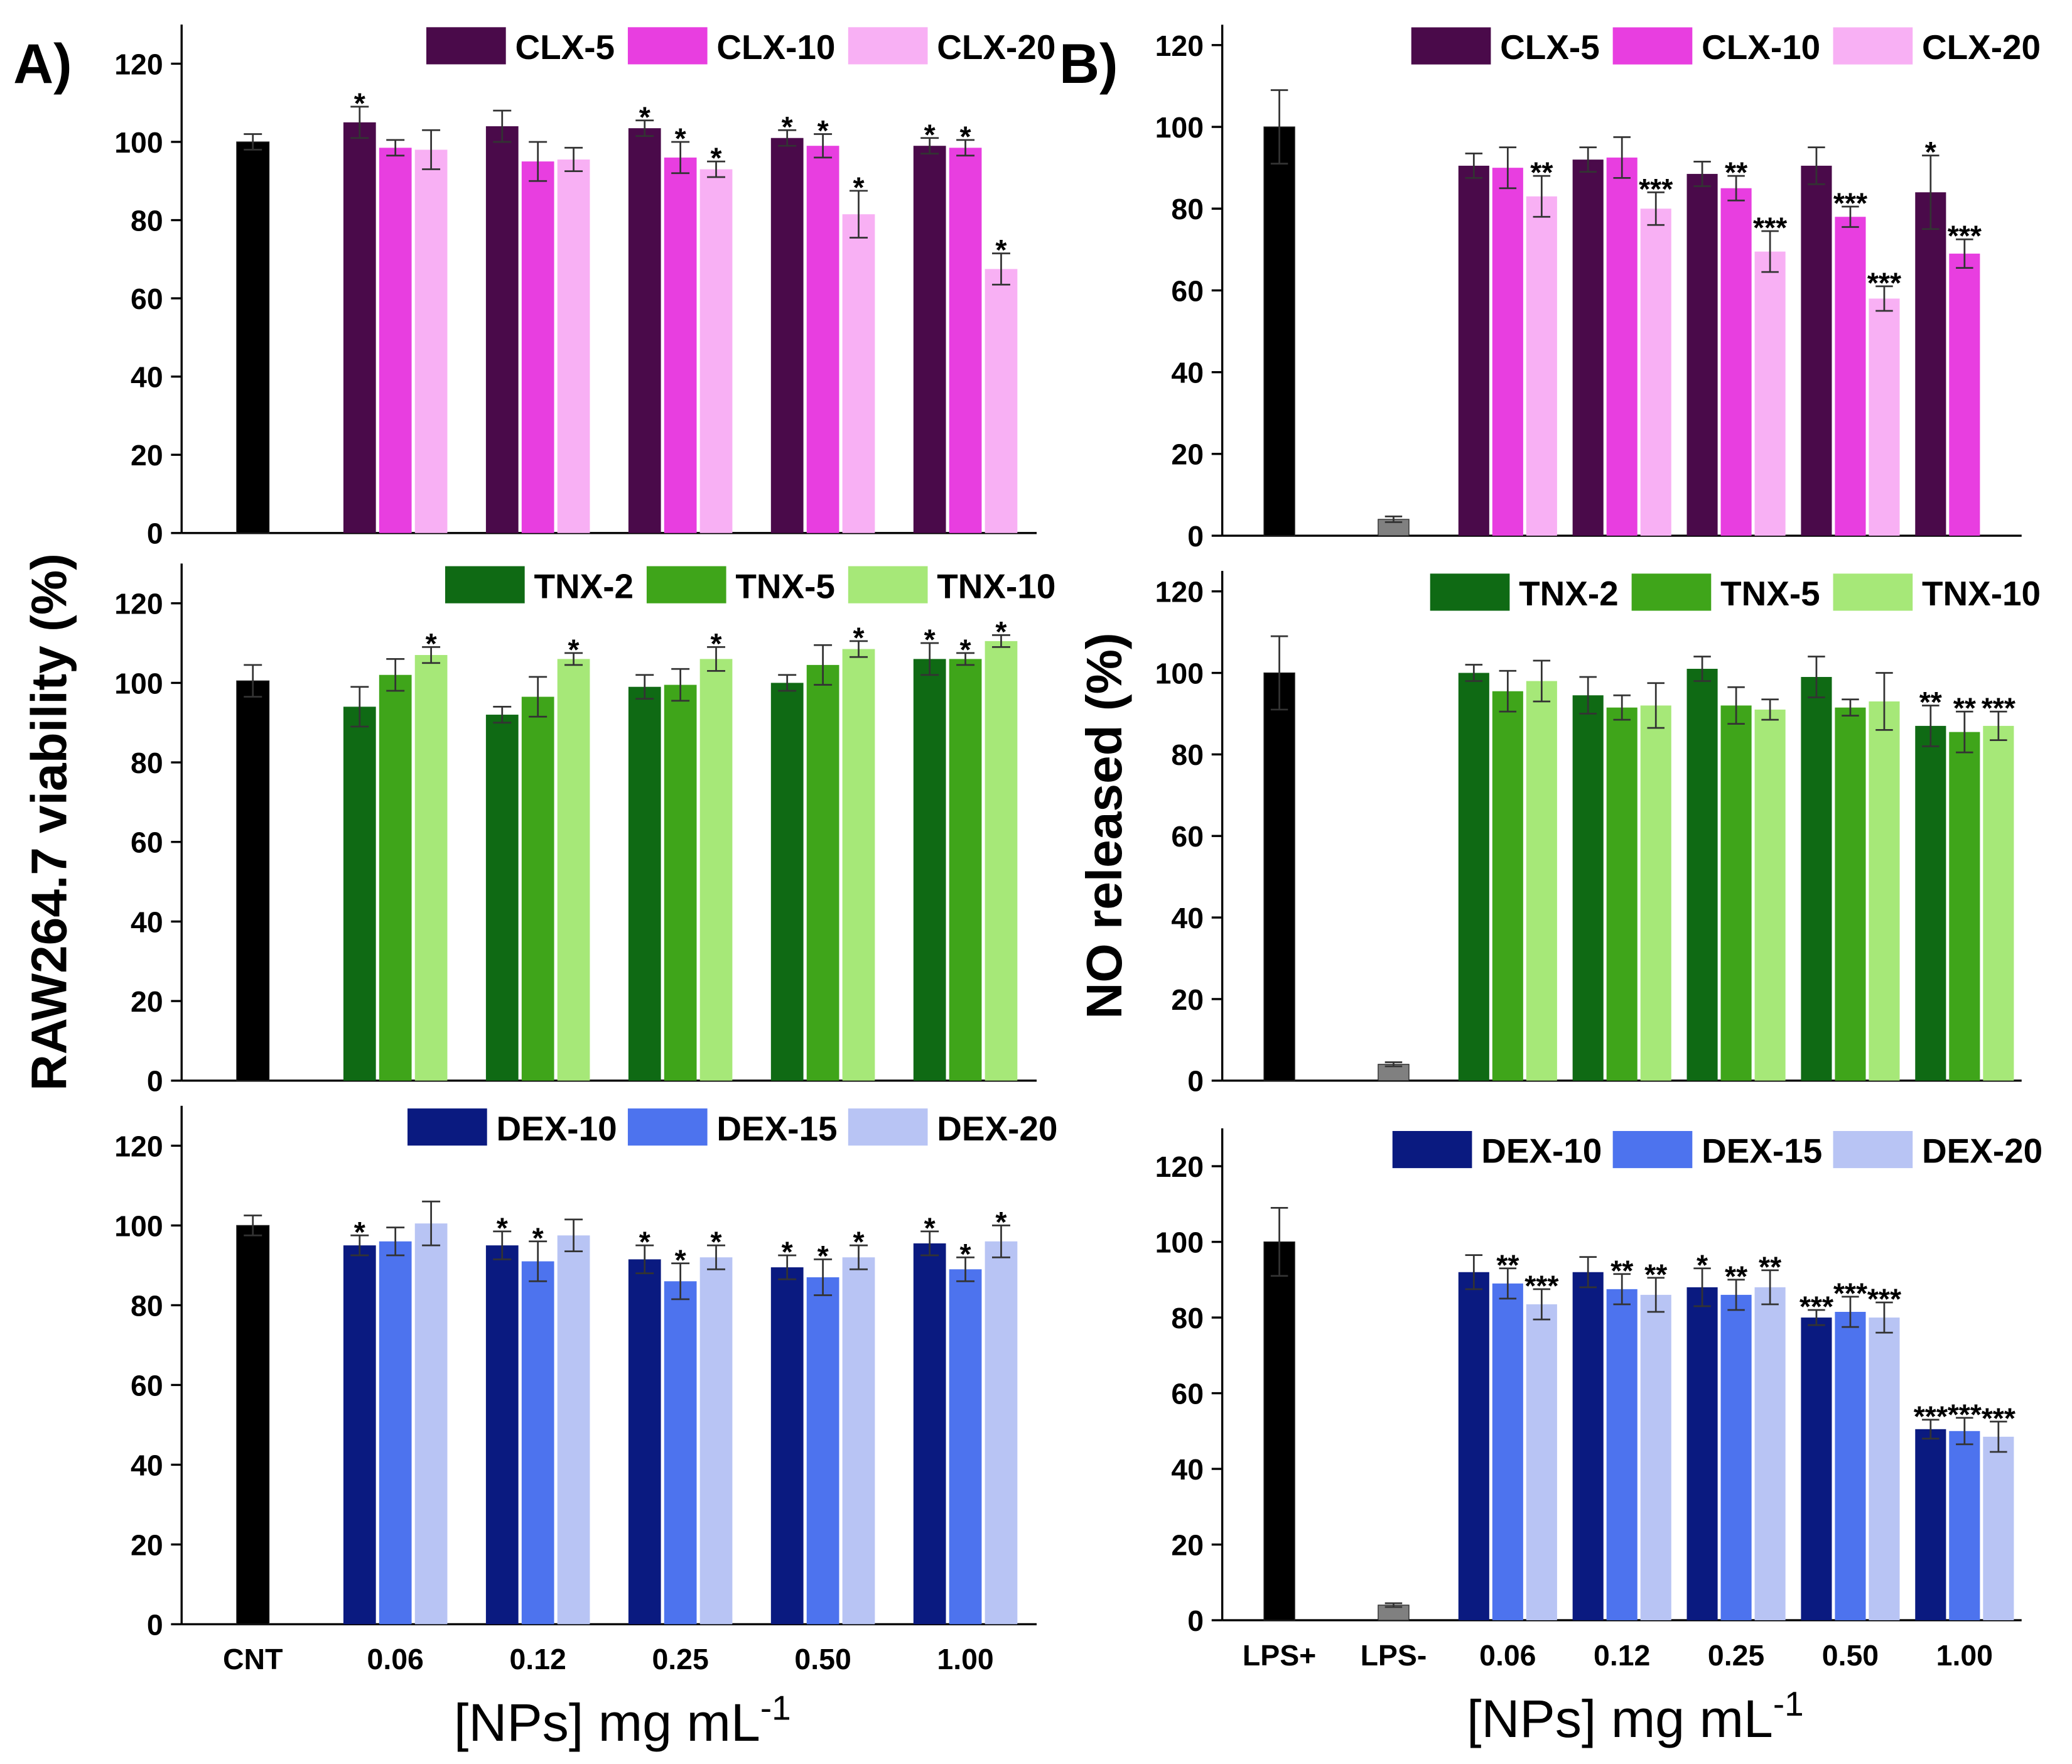  Describe the element at coordinates (776, 1128) in the screenshot. I see `legend-label: DEX-15` at that location.